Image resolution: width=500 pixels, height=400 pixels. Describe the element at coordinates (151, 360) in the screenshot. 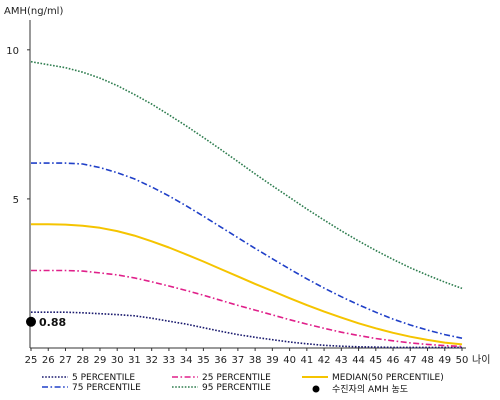

I see `x-tick-label: 32` at that location.